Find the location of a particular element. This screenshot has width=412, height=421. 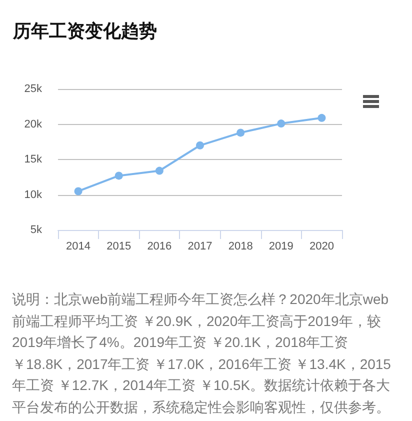

x-tick-label: 2019 is located at coordinates (281, 246).